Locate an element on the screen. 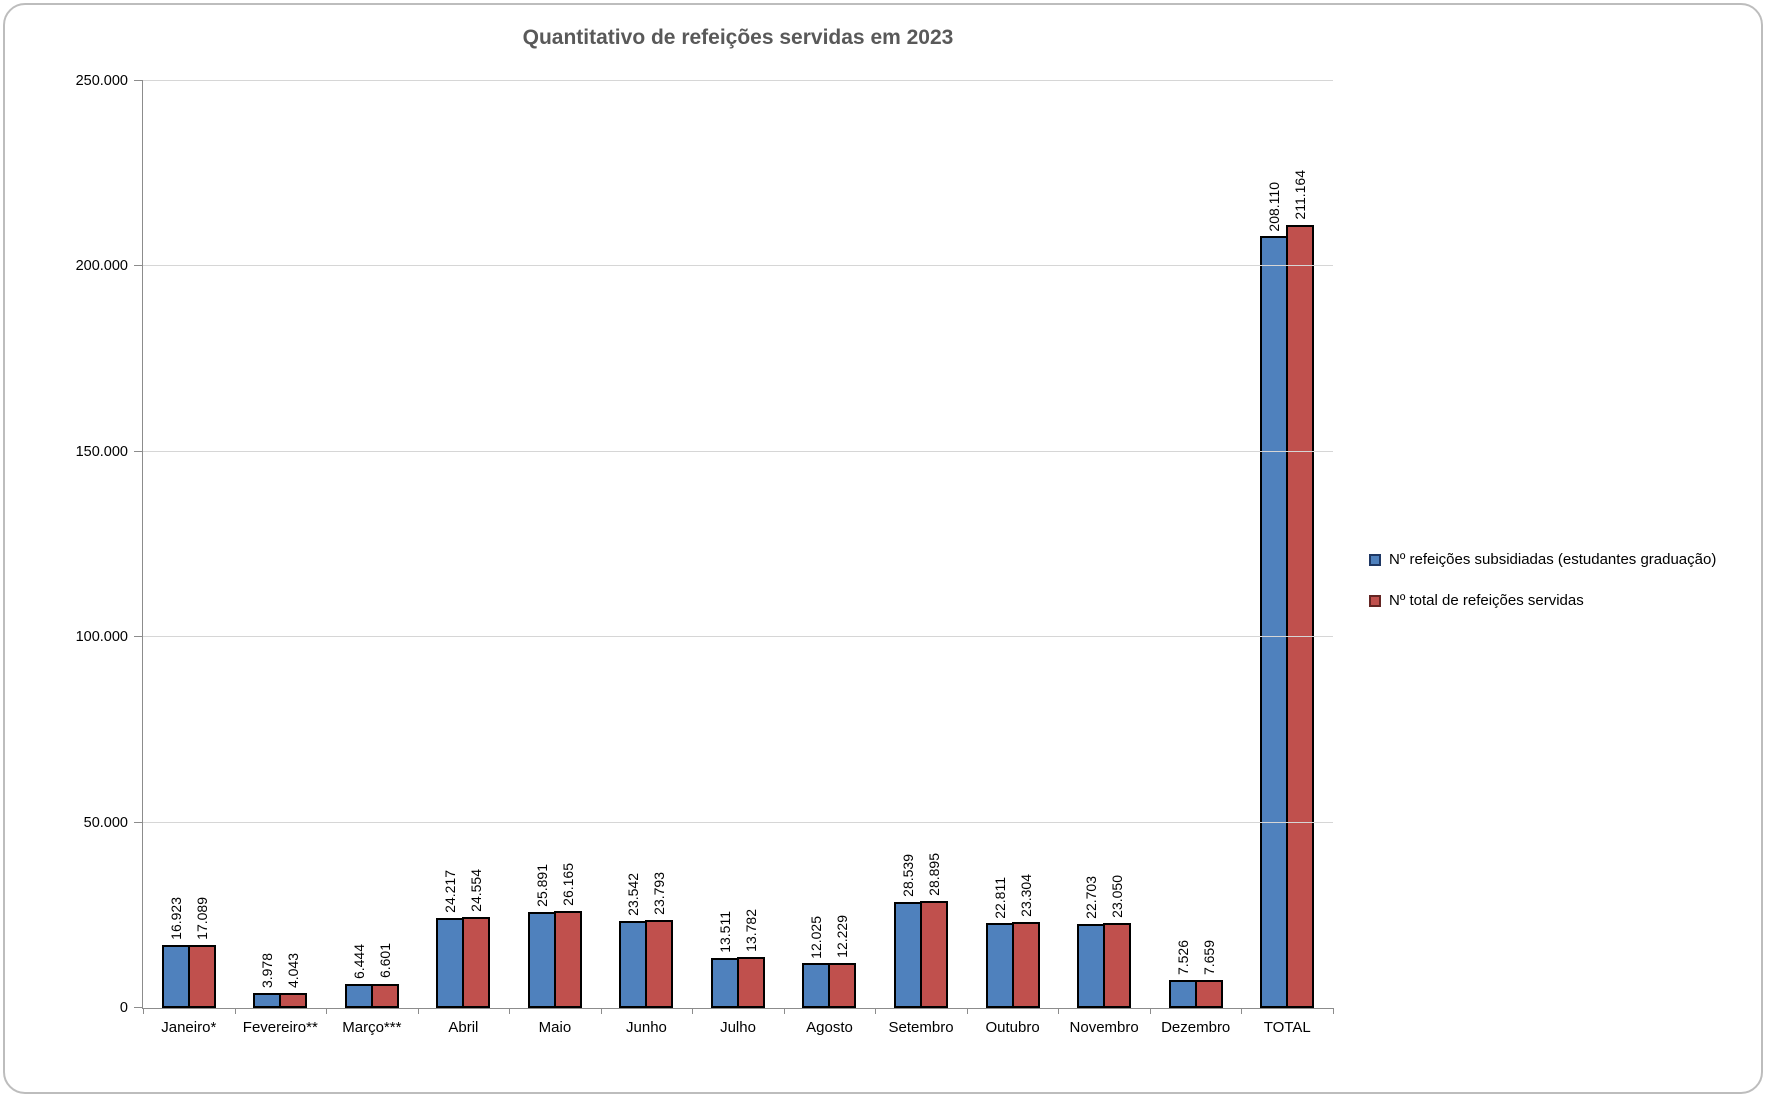 This screenshot has height=1097, width=1766. bar-value-label: 211.164 is located at coordinates (1300, 195).